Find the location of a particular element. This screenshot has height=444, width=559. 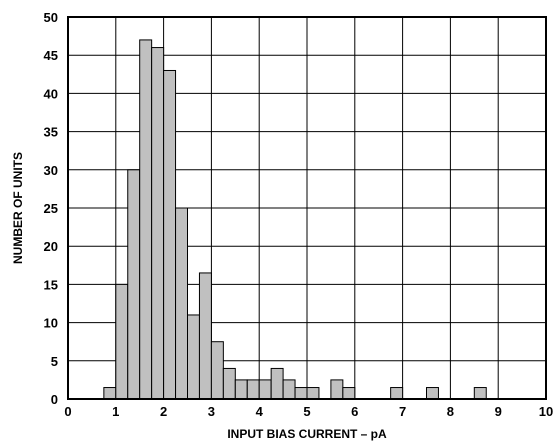

y-tick-label: 35 is located at coordinates (51, 132).